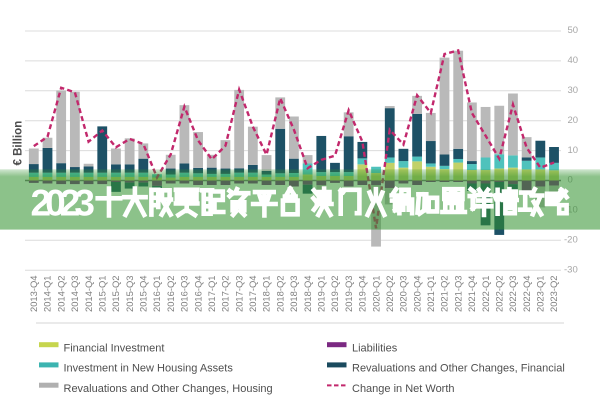  What do you see at coordinates (526, 294) in the screenshot?
I see `svg-text: 2022-Q4` at bounding box center [526, 294].